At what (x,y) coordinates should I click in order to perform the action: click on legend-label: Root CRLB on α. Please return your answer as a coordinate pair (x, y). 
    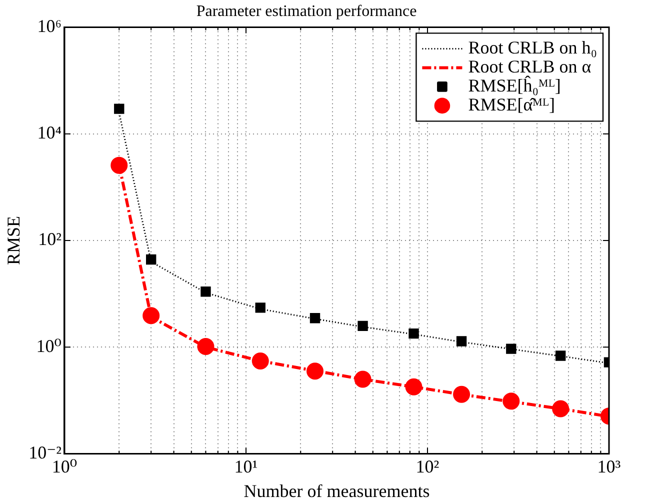
    Looking at the image, I should click on (530, 66).